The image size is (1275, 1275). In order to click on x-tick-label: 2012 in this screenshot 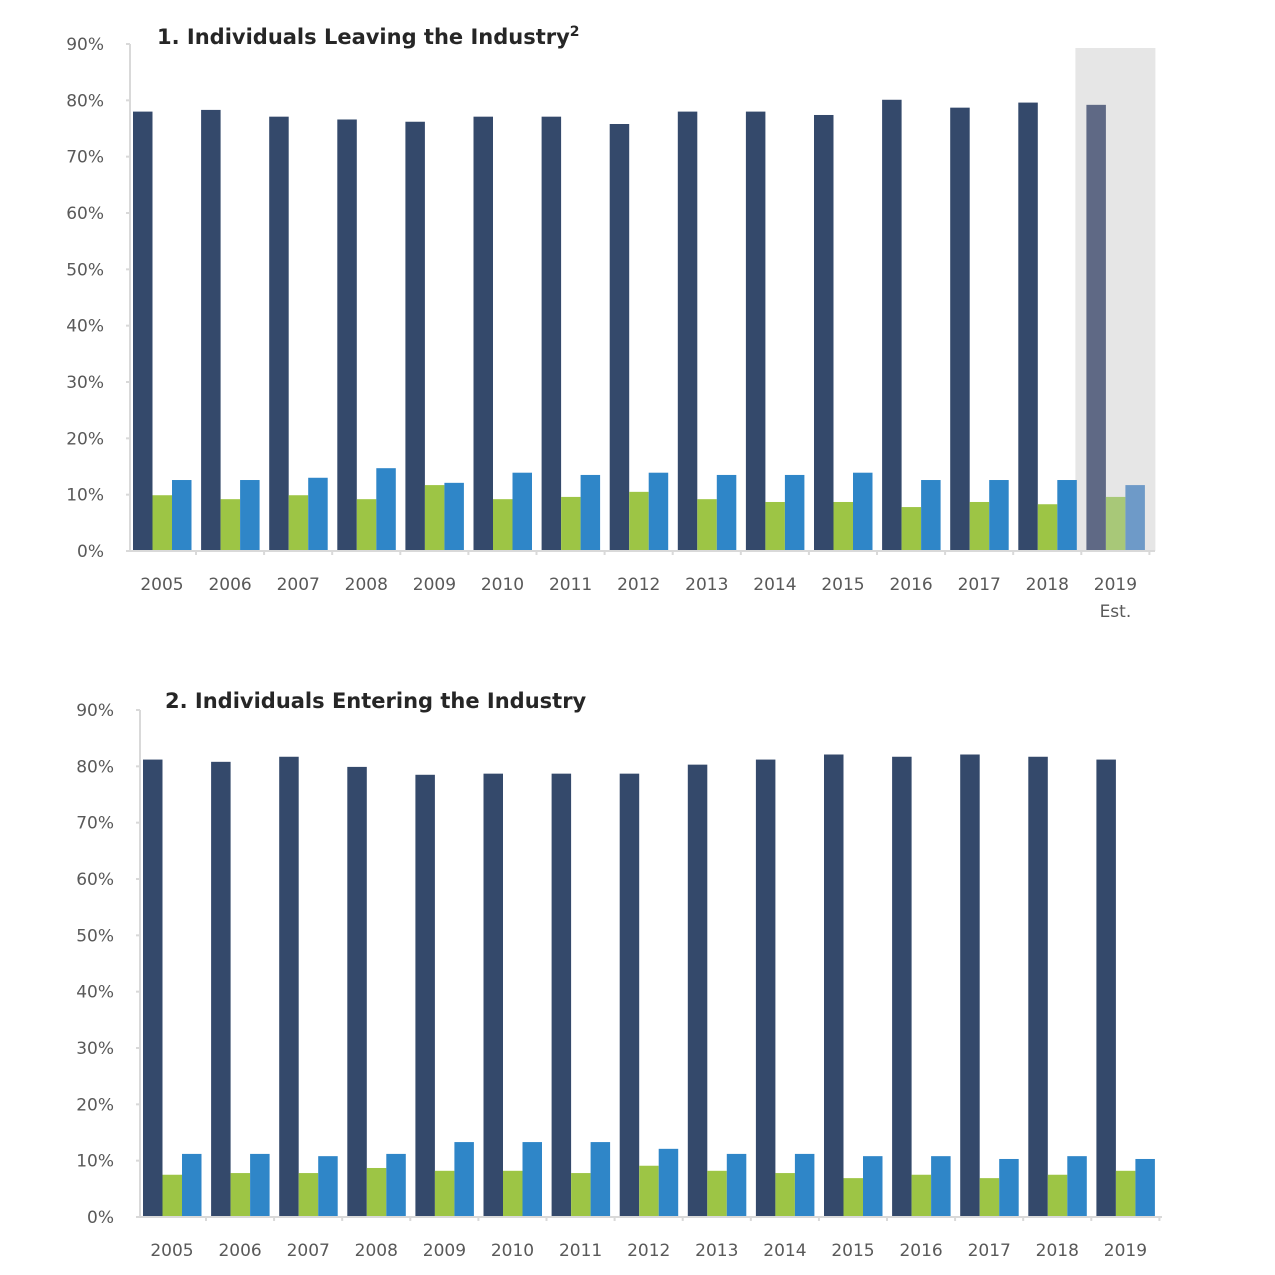, I will do `click(638, 585)`.